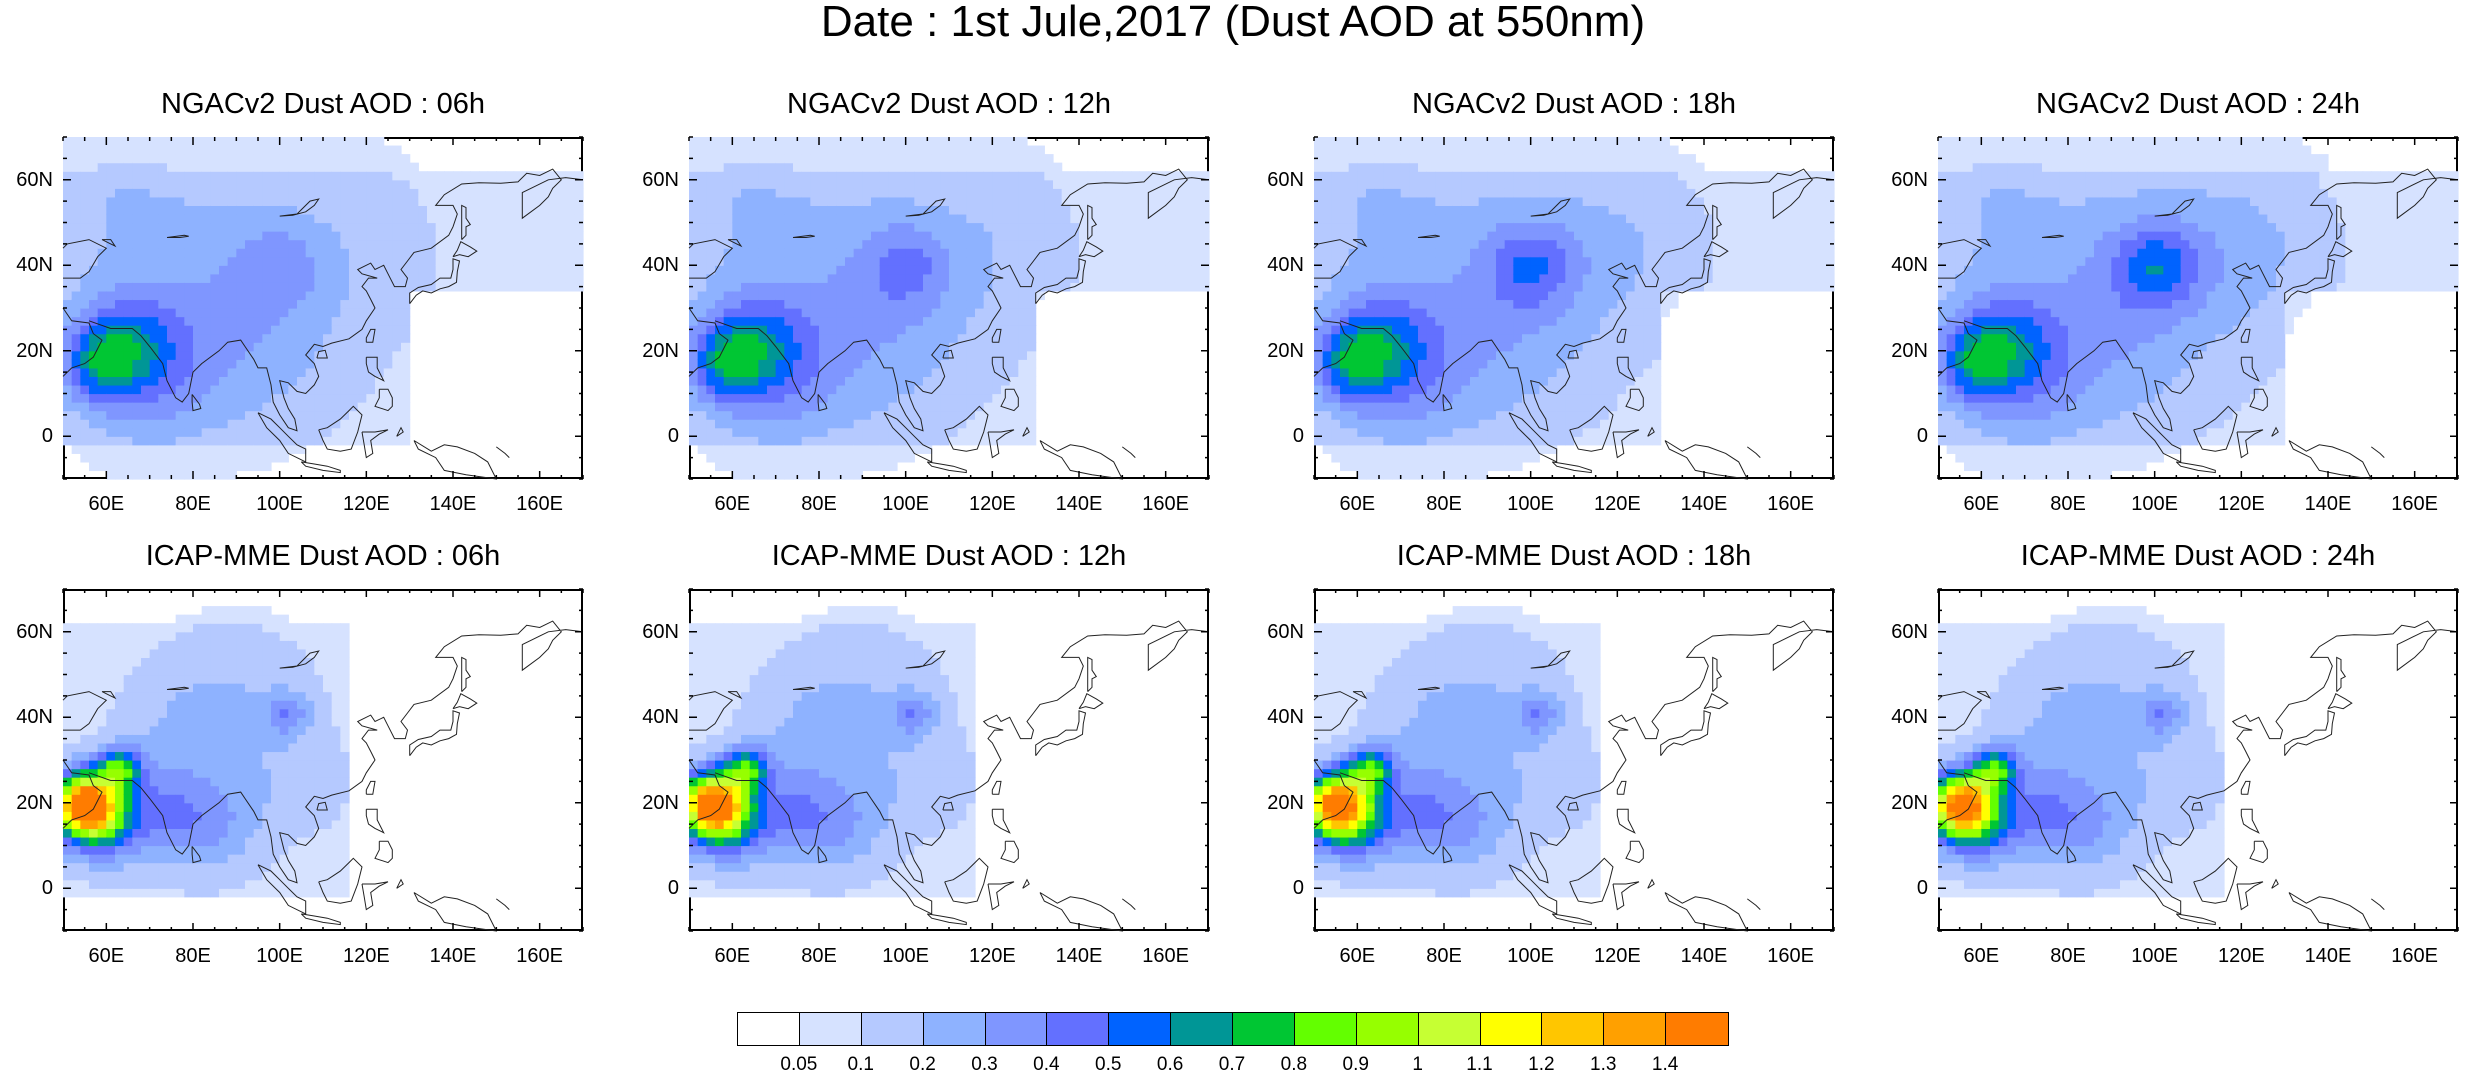  What do you see at coordinates (2172, 104) in the screenshot?
I see `panel-title: NGACv2 Dust AOD : 24h` at bounding box center [2172, 104].